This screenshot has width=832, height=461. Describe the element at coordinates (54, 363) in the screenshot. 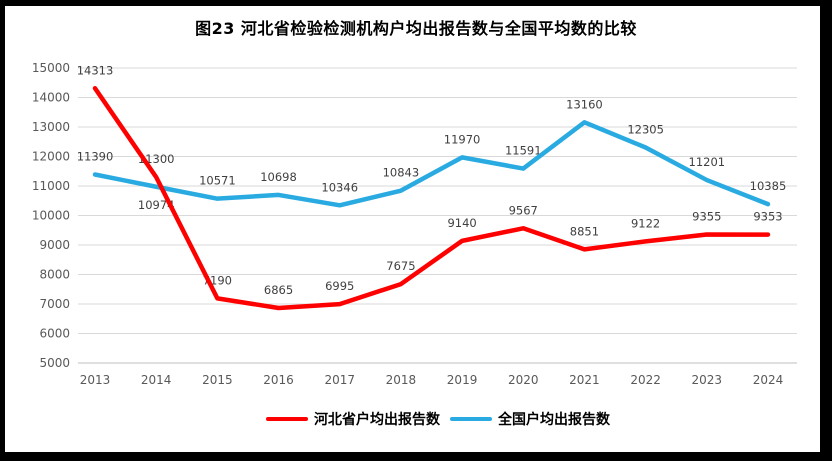

I see `y-tick-label: 5000` at that location.